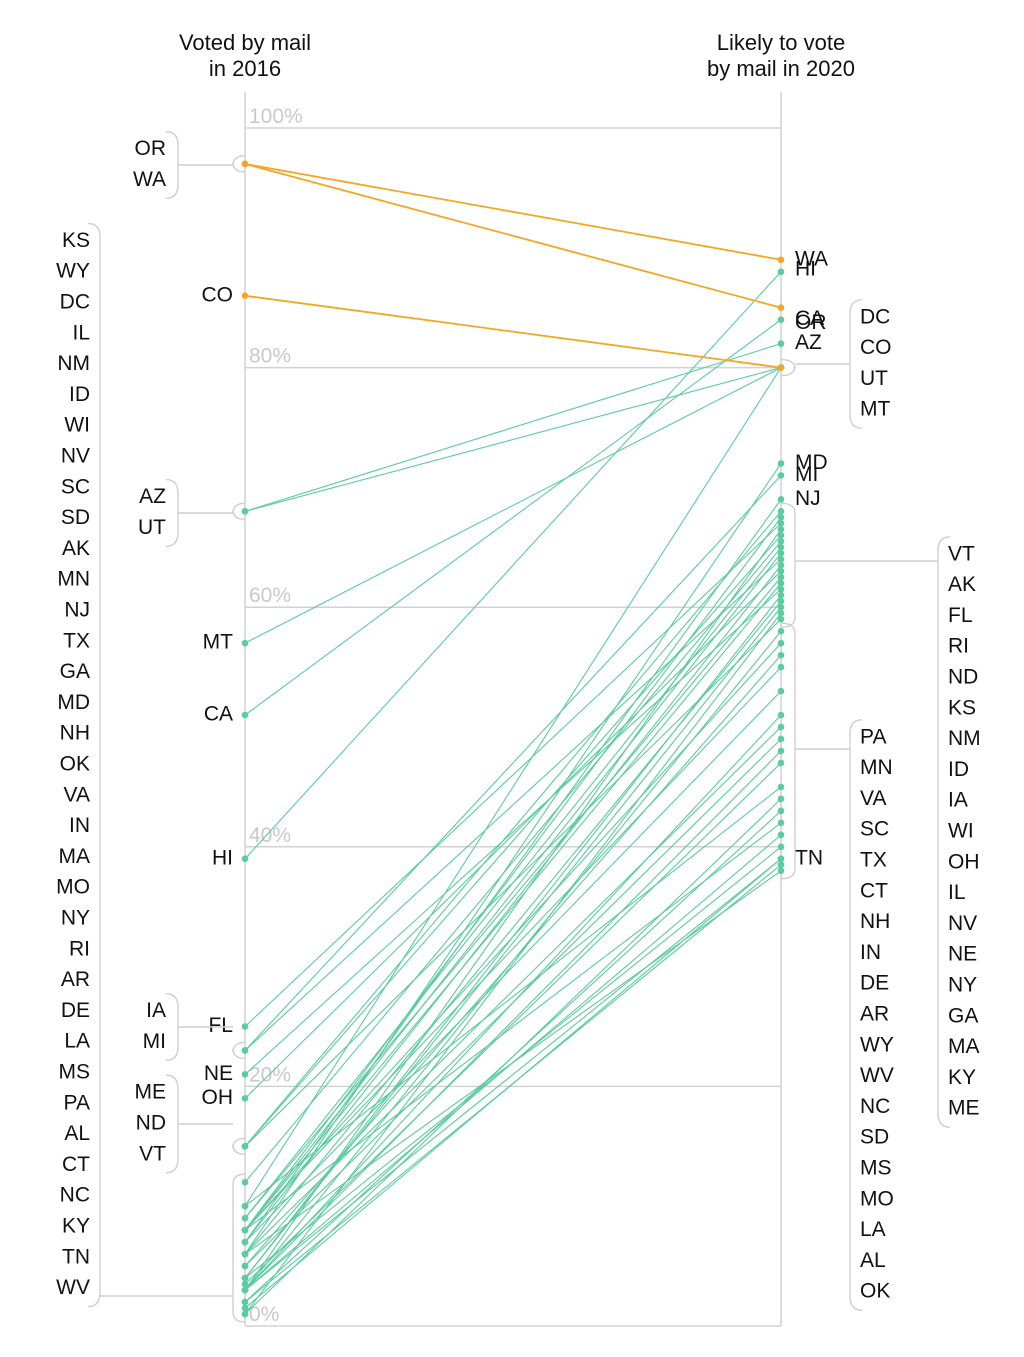  I want to click on right-group-label-sc: SC, so click(874, 829).